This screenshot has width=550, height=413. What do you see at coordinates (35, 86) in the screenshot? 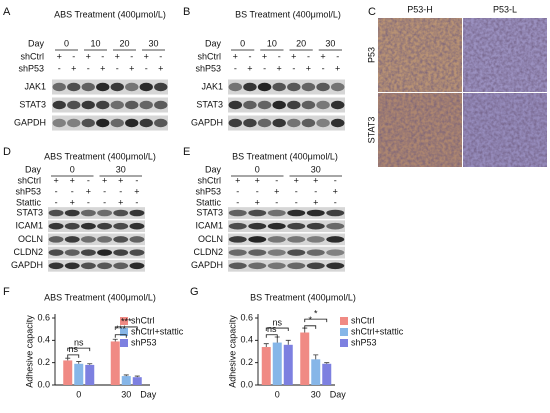
I see `protein-label: JAK1` at bounding box center [35, 86].